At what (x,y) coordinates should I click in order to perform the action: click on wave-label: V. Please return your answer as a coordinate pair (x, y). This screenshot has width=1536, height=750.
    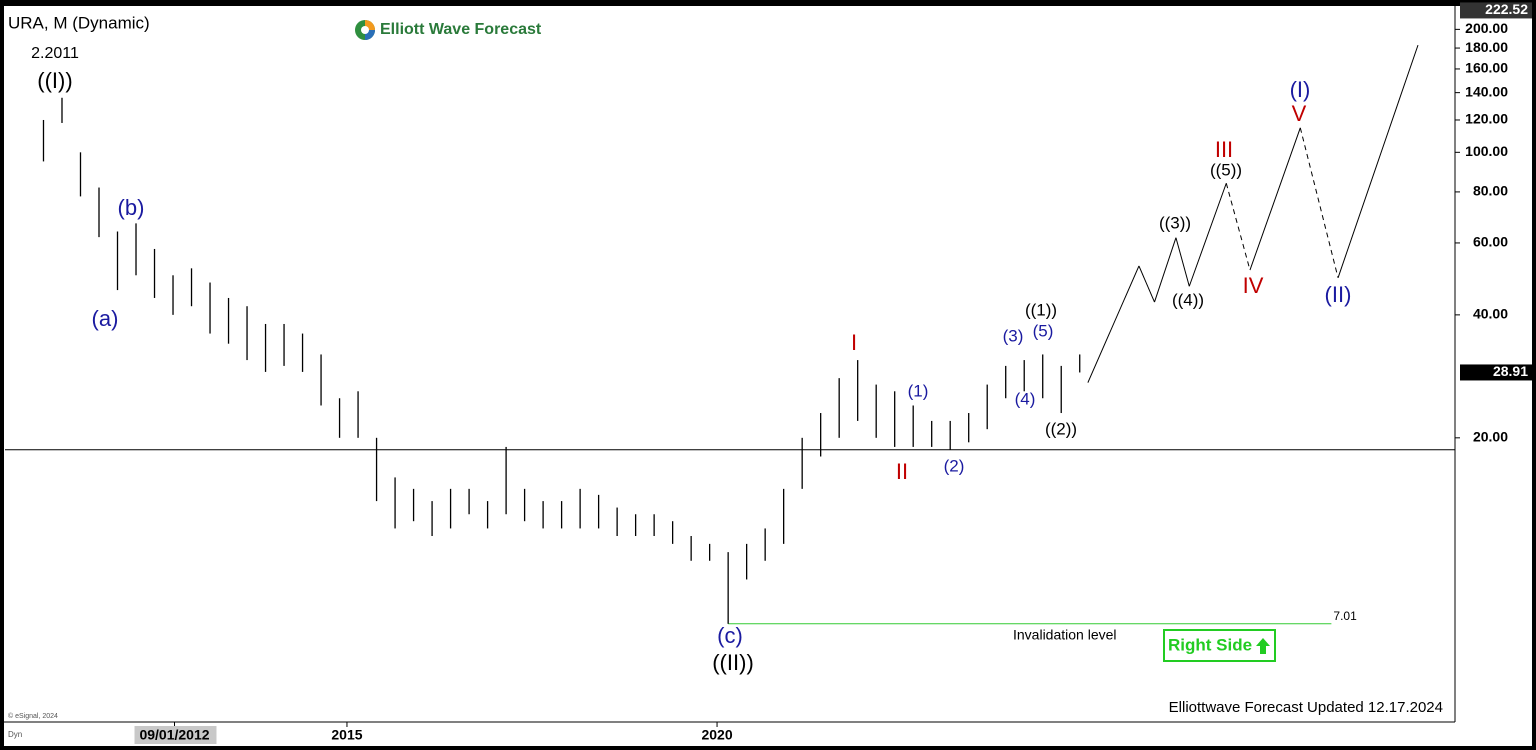
    Looking at the image, I should click on (1299, 113).